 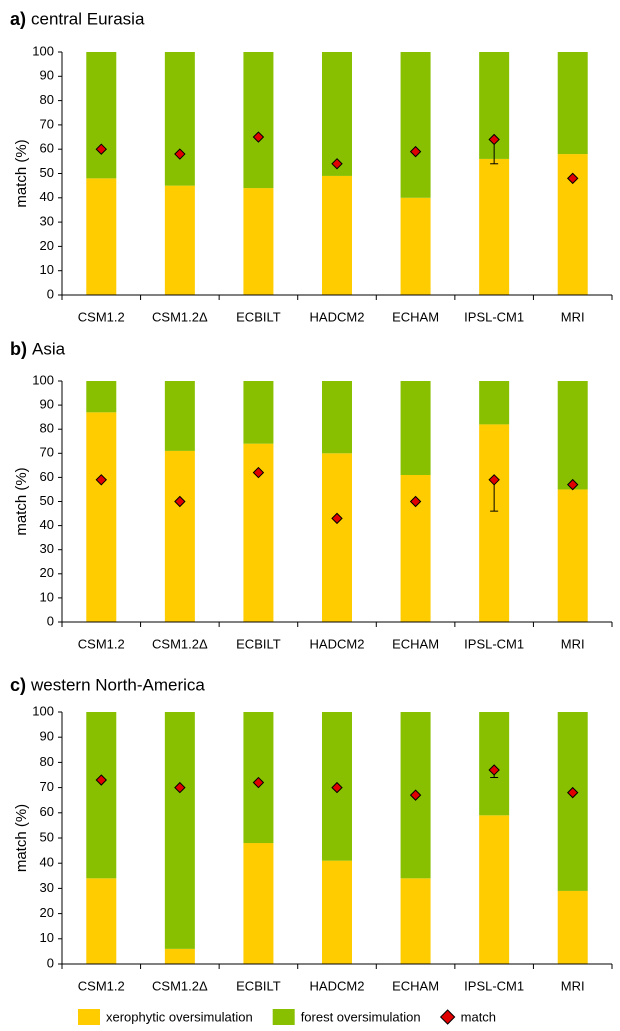 I want to click on y-axis-label: match (%), so click(x=21, y=173).